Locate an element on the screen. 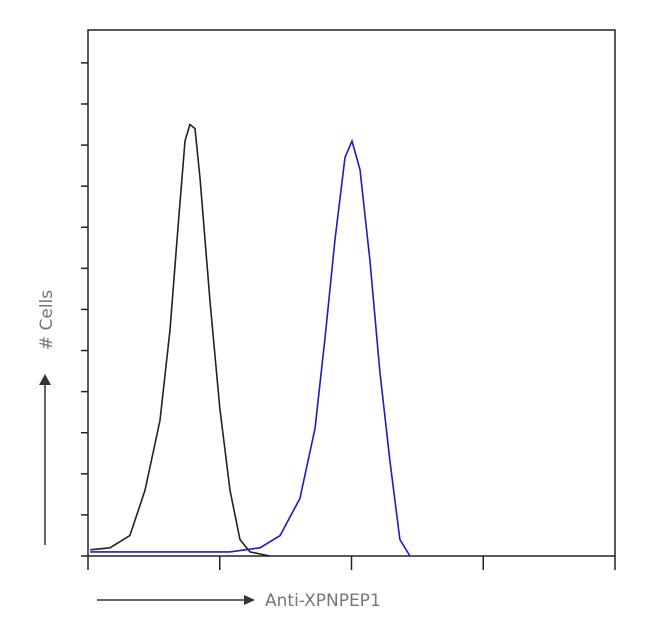  x-axis-label: Anti-XPNPEP1 is located at coordinates (323, 601).